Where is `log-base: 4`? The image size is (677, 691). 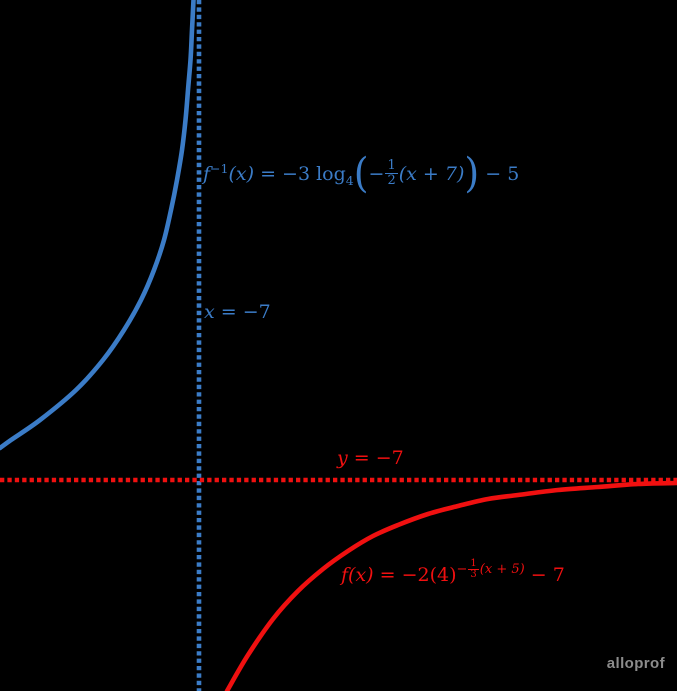 log-base: 4 is located at coordinates (349, 181).